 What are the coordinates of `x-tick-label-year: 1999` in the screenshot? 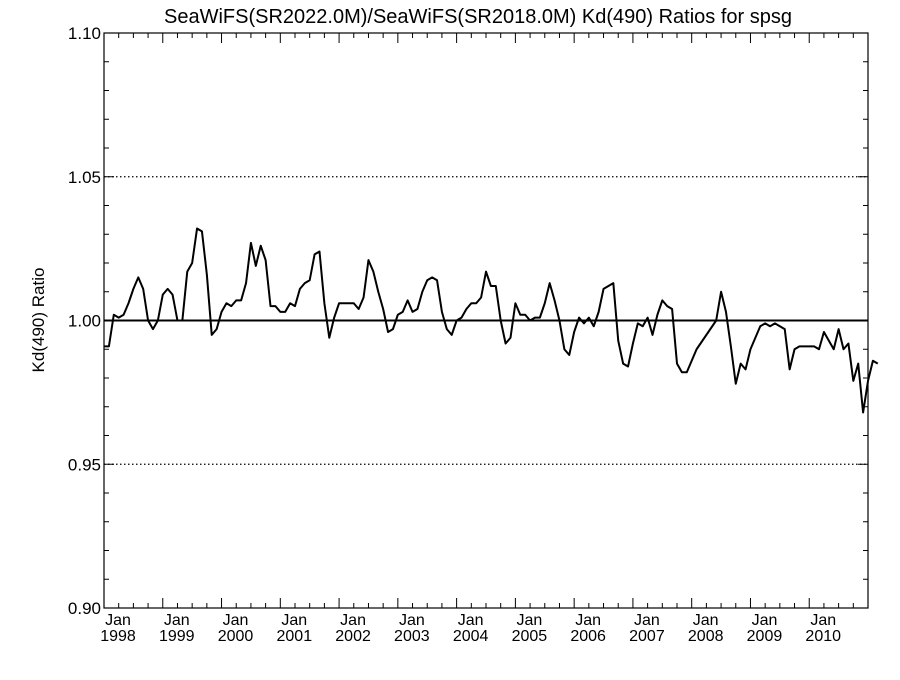 It's located at (177, 636).